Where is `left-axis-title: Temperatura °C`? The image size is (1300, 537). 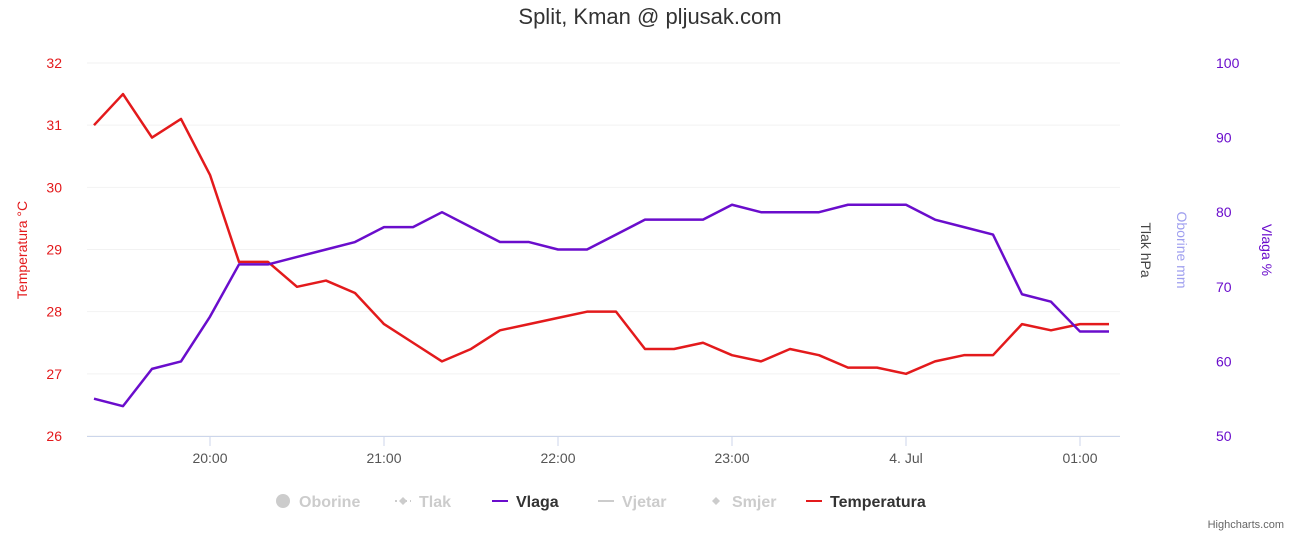
left-axis-title: Temperatura °C is located at coordinates (22, 250).